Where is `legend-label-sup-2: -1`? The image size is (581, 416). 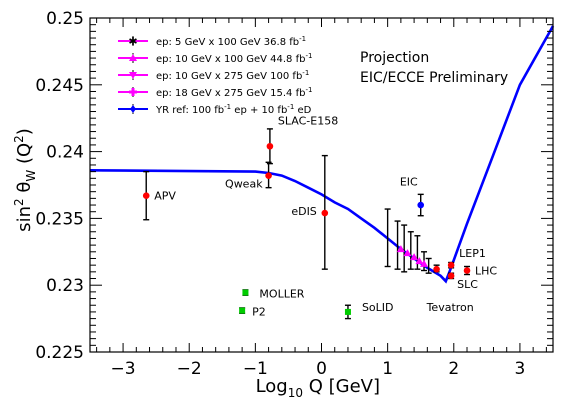
legend-label-sup-2: -1 is located at coordinates (290, 107).